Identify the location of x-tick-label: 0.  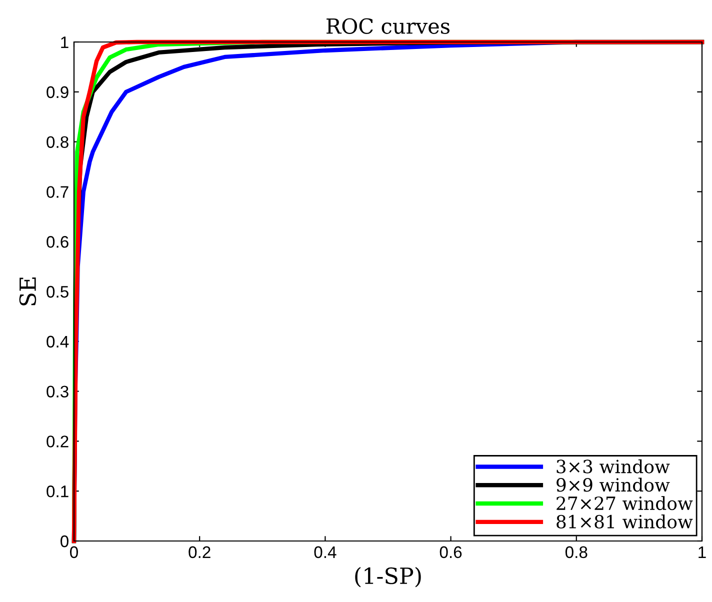
(74, 552).